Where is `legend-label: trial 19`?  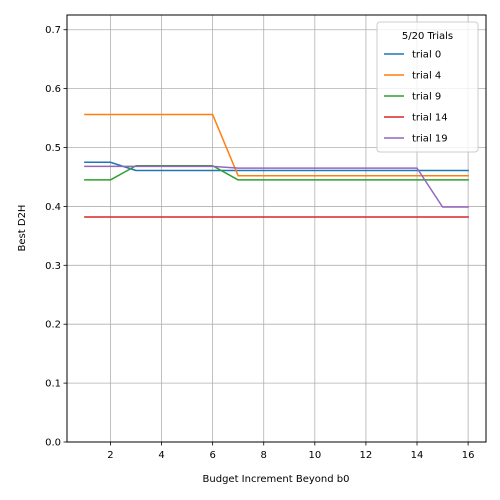 legend-label: trial 19 is located at coordinates (430, 139).